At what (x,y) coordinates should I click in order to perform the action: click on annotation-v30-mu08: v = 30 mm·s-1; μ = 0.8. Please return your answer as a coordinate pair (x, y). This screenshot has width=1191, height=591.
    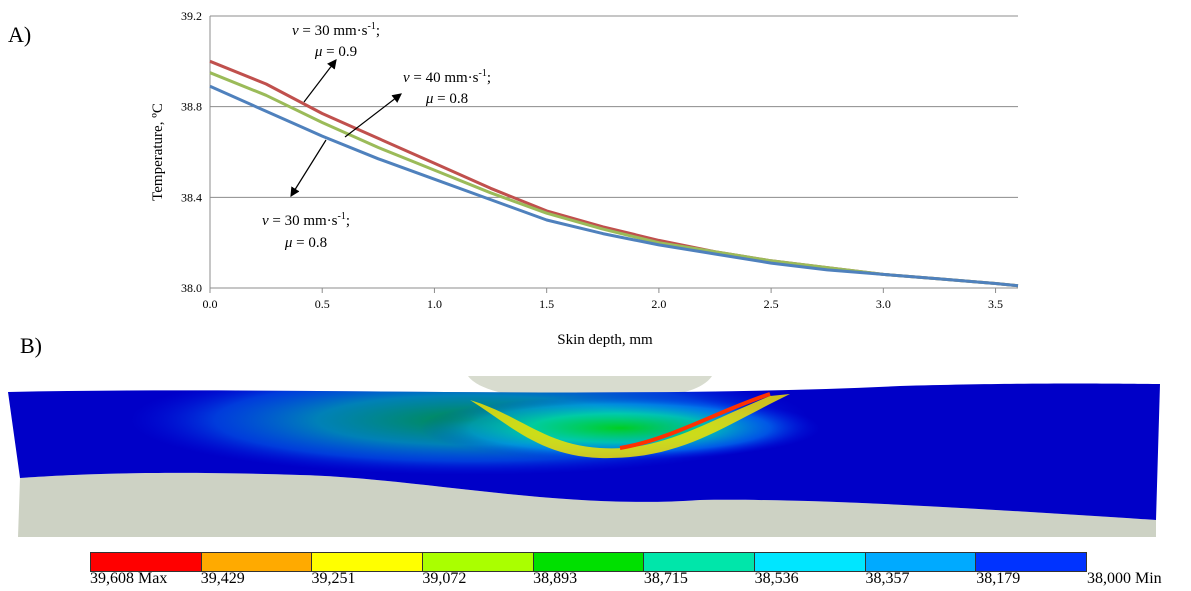
    Looking at the image, I should click on (306, 231).